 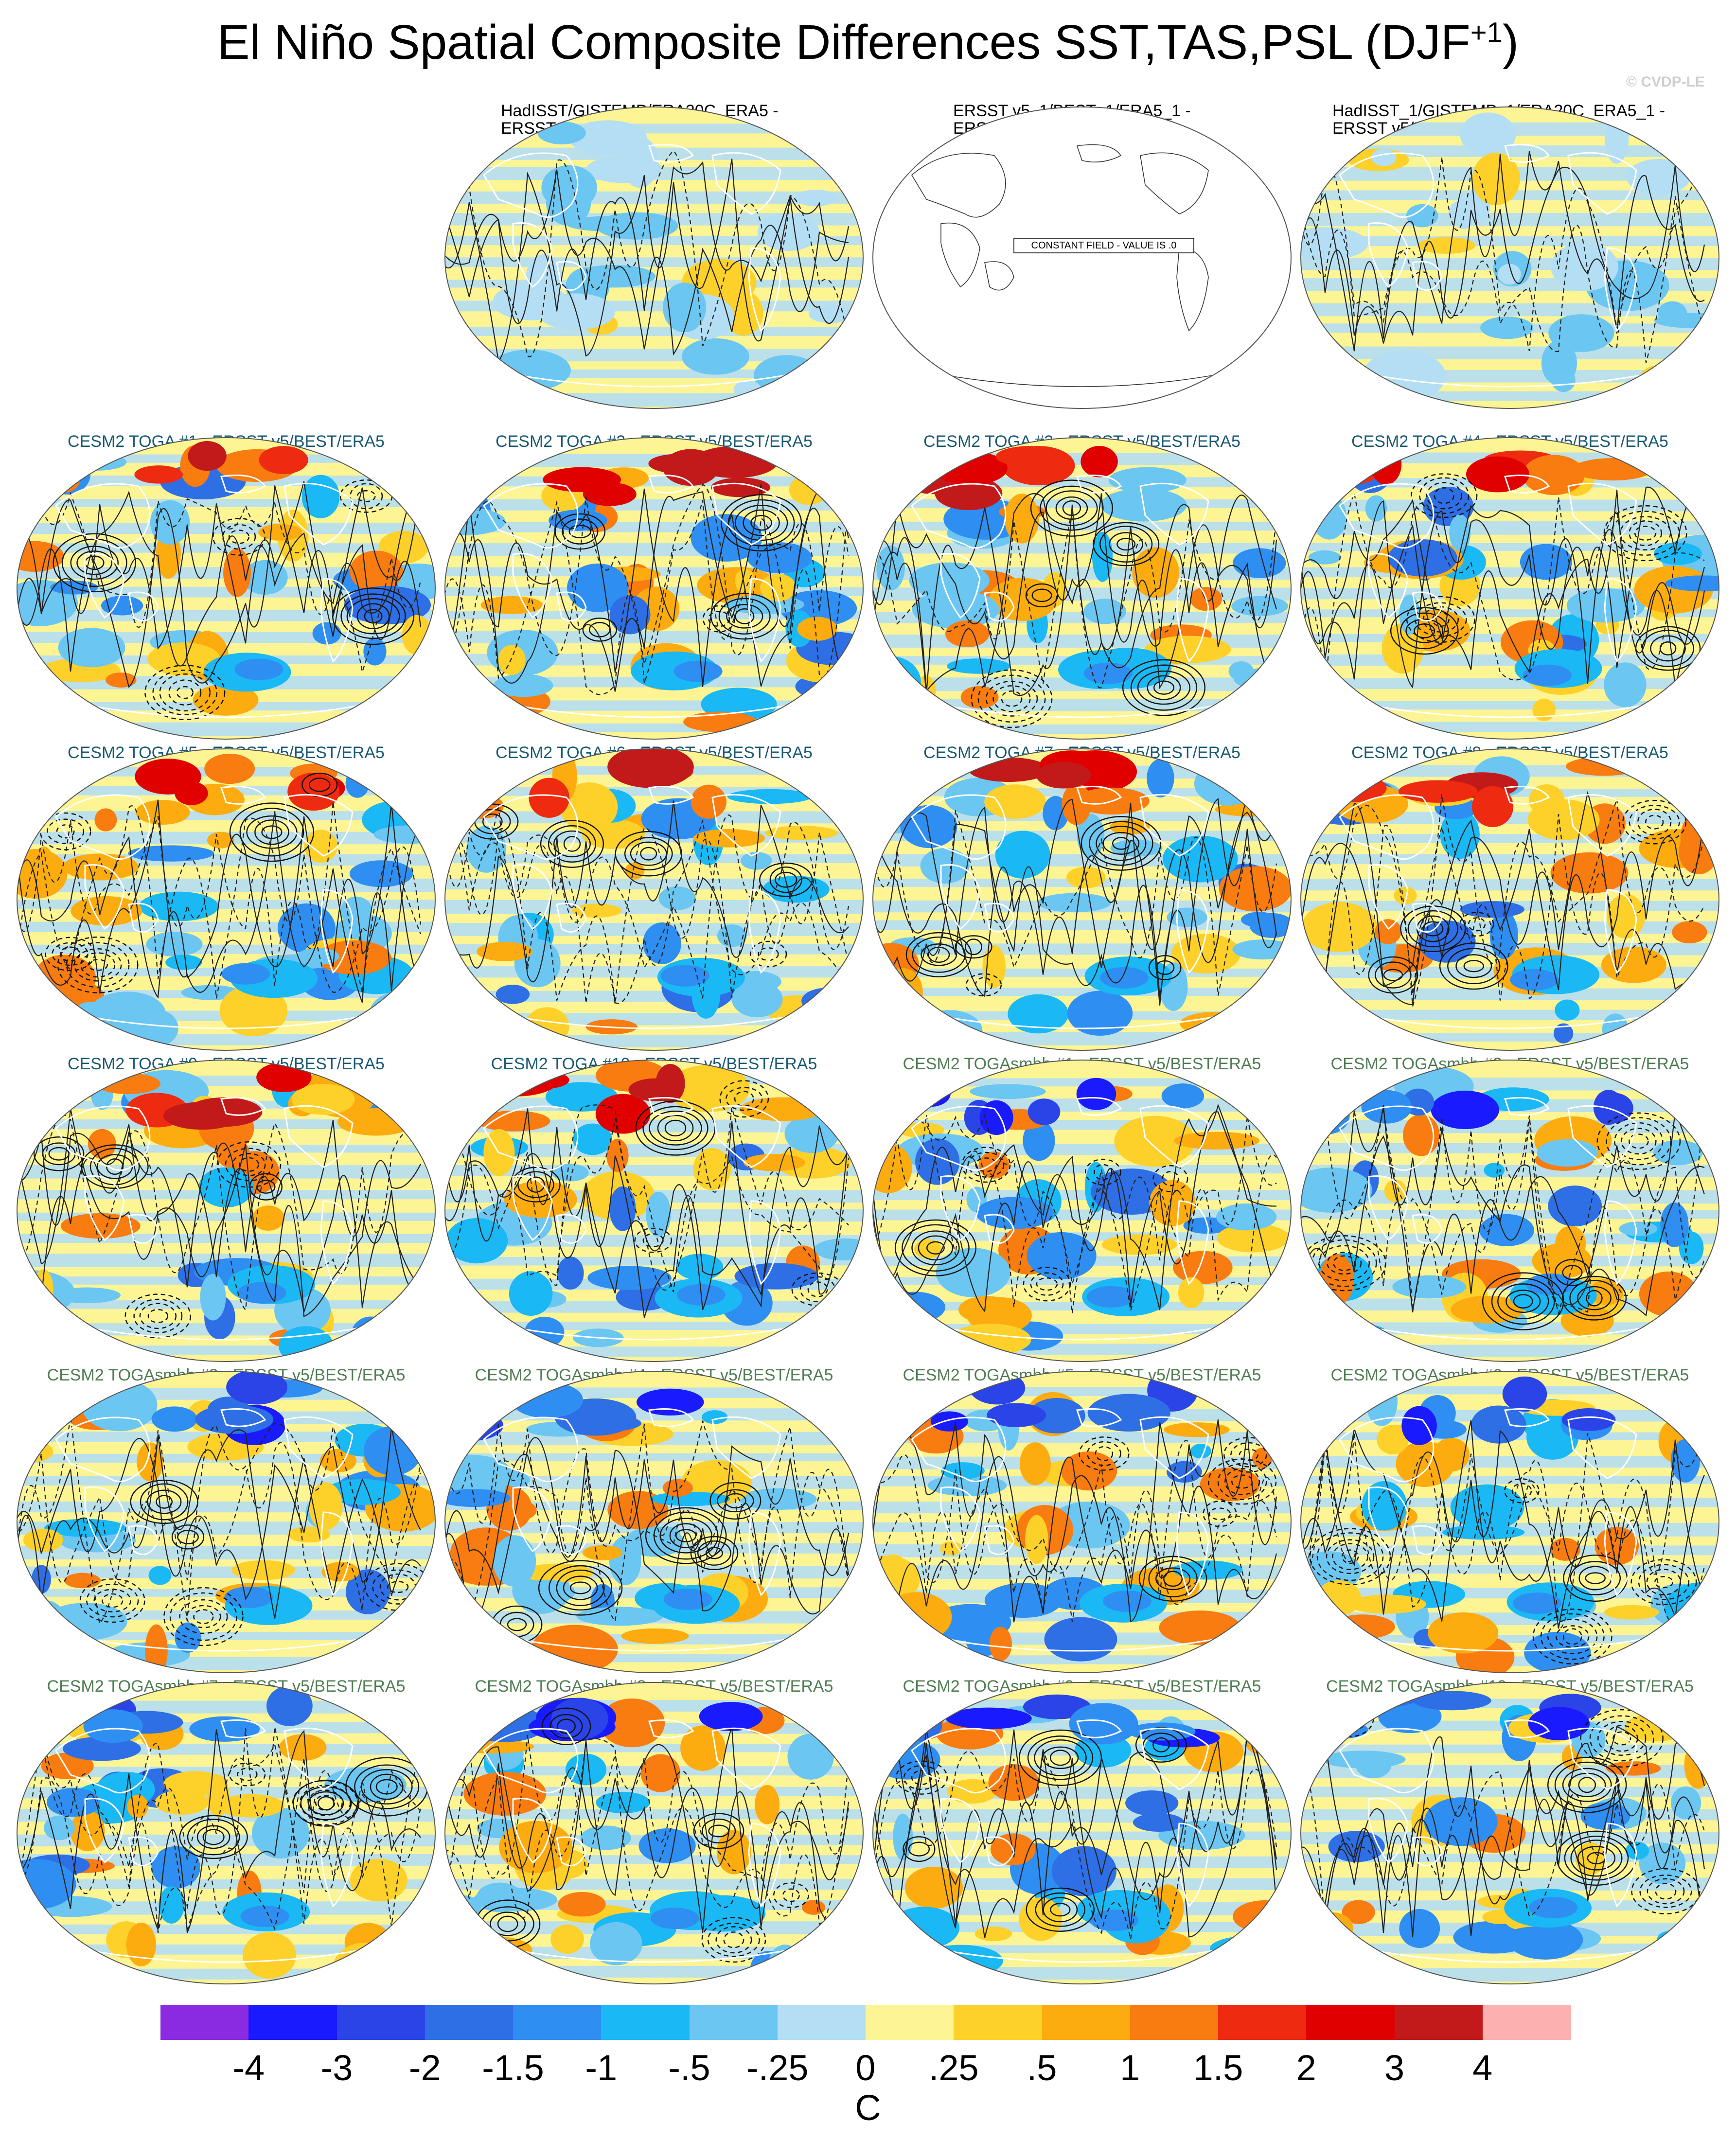 I want to click on colorbar-unit: C, so click(x=868, y=2108).